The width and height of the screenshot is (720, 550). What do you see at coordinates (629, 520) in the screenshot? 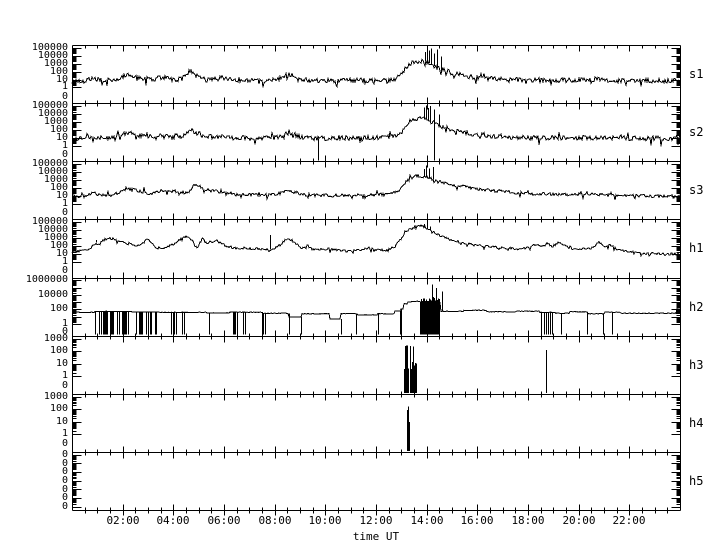
I see `x-tick-label: 22:00` at bounding box center [629, 520].